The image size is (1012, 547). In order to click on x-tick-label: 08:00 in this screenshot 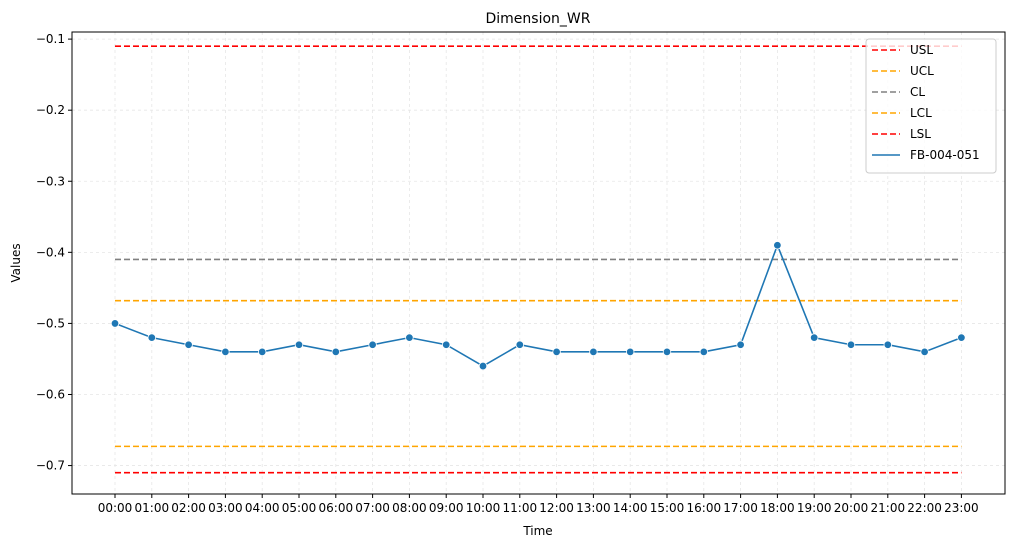, I will do `click(409, 508)`.